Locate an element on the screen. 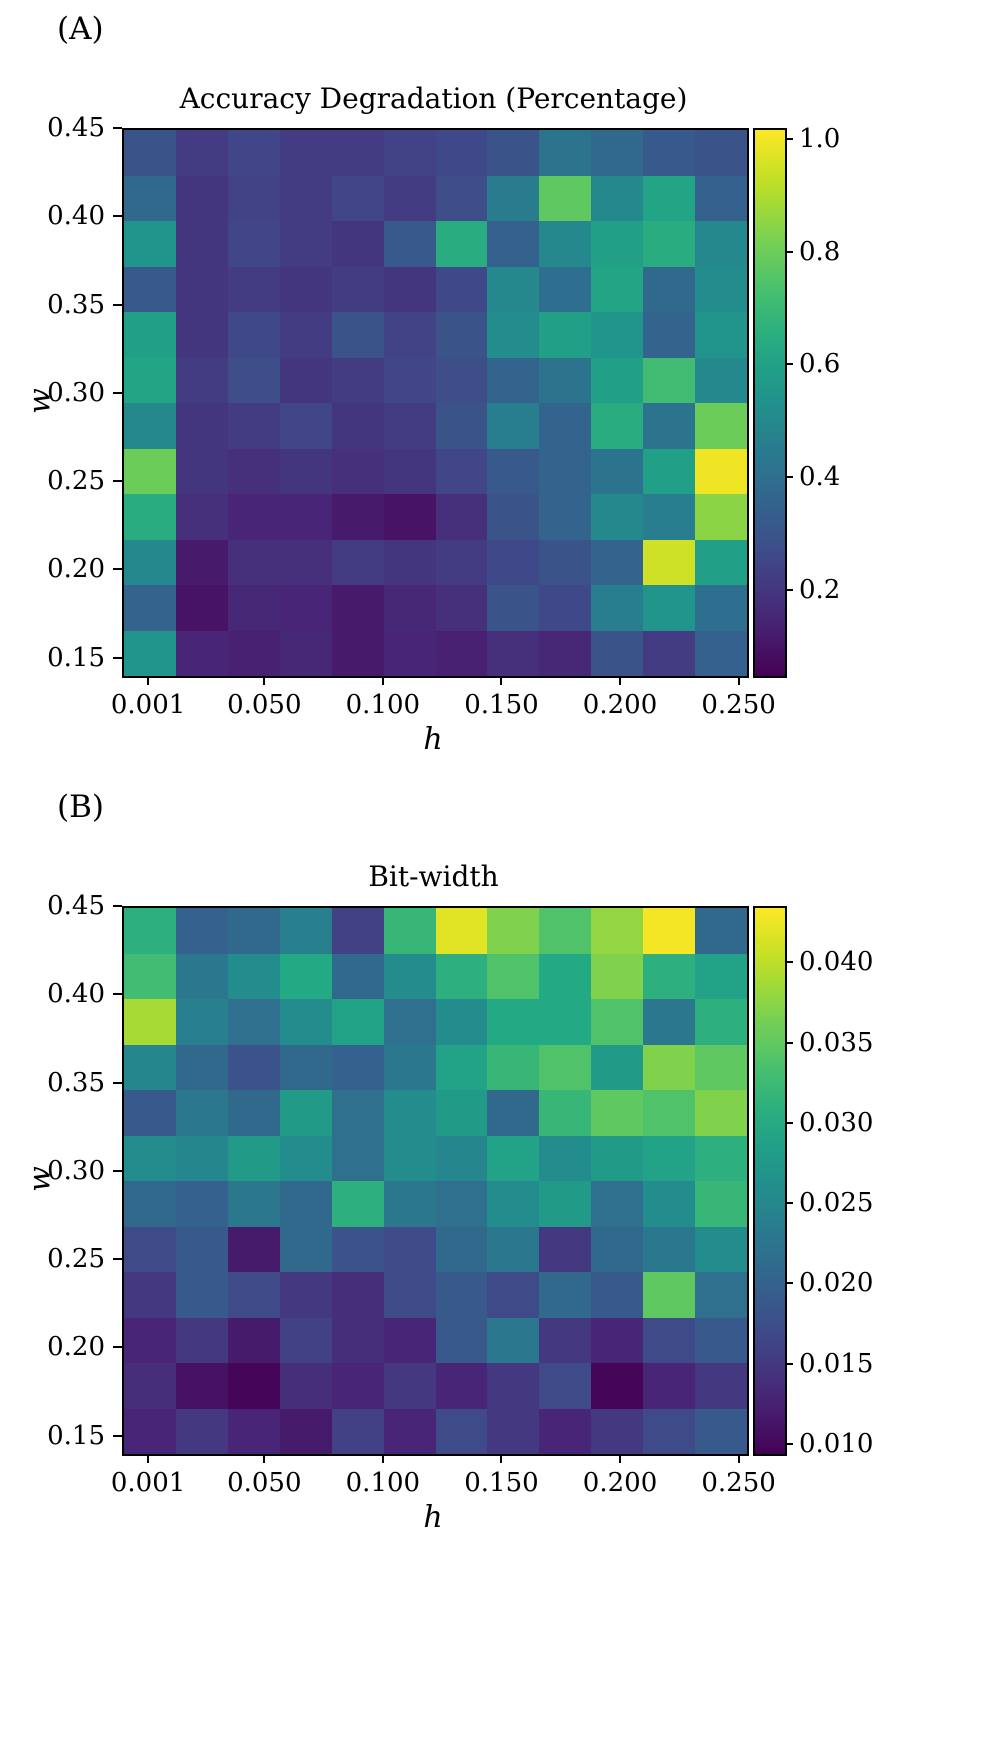  y-tick-label: 0.35 is located at coordinates (76, 304).